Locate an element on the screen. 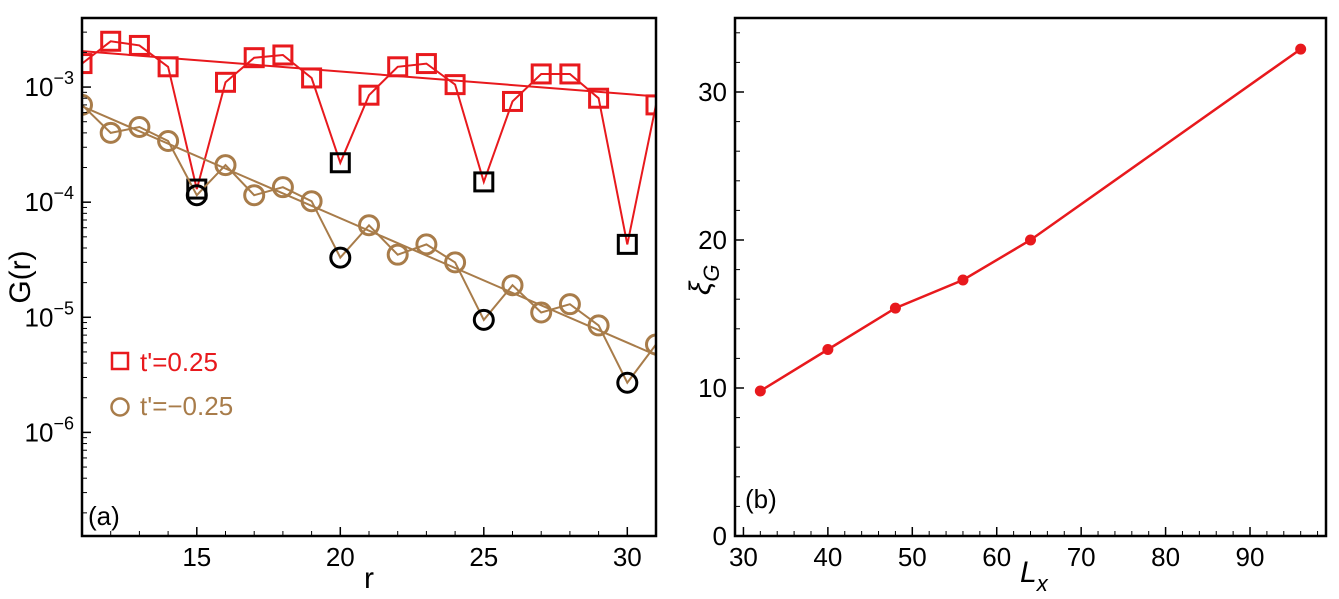  panel-b-xlabel-main: L is located at coordinates (1028, 572).